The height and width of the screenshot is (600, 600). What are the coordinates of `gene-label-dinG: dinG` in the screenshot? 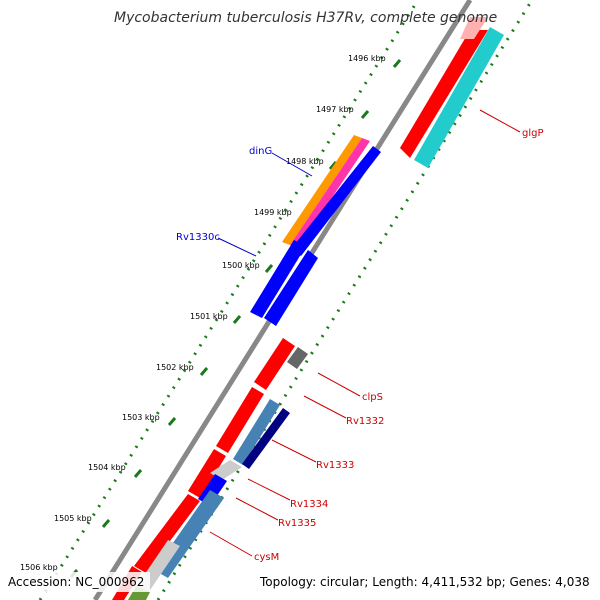 It's located at (260, 151).